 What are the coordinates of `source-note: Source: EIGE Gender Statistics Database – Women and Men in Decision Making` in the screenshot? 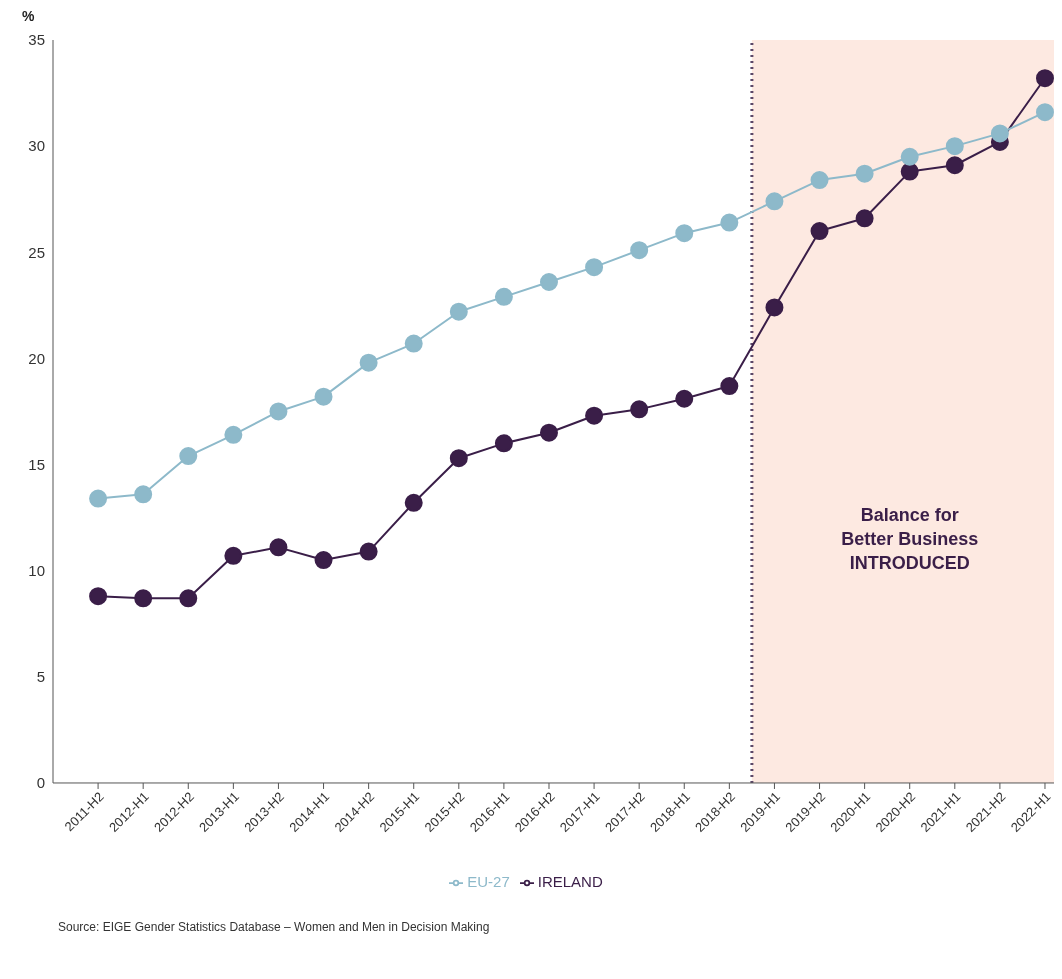 It's located at (274, 927).